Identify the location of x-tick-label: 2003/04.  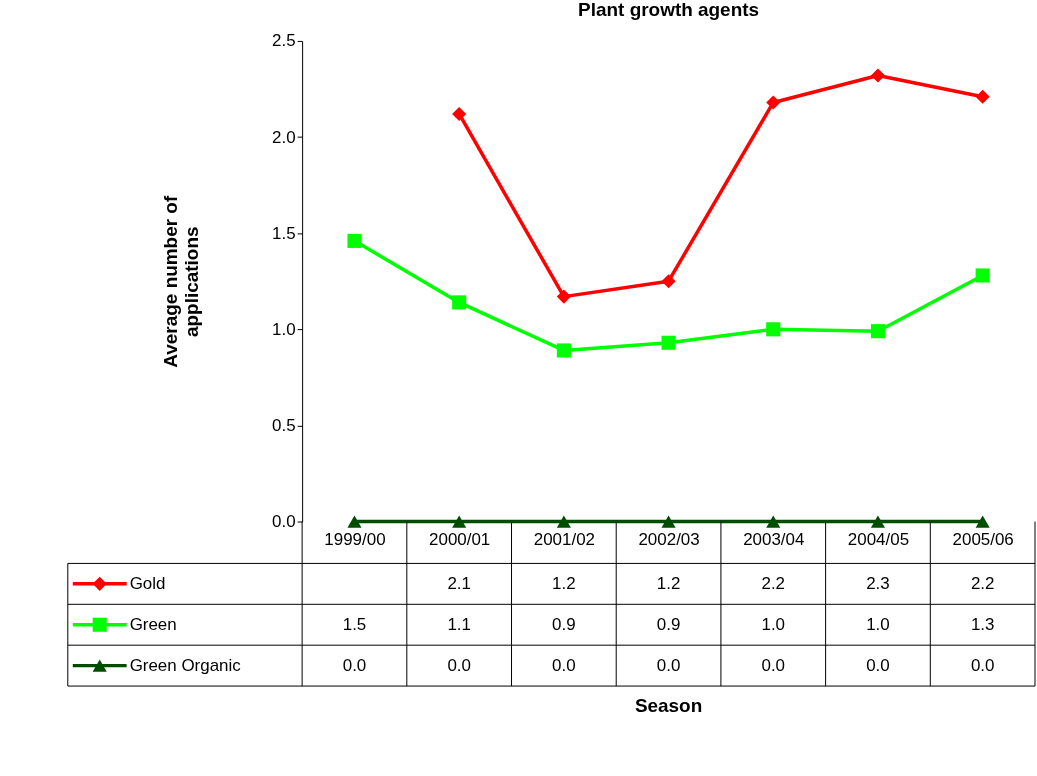
(774, 539).